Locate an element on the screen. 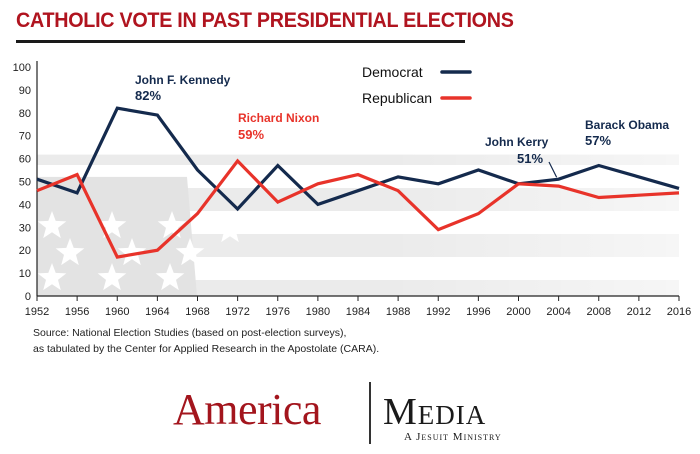  x-tick-label: 2008 is located at coordinates (599, 312).